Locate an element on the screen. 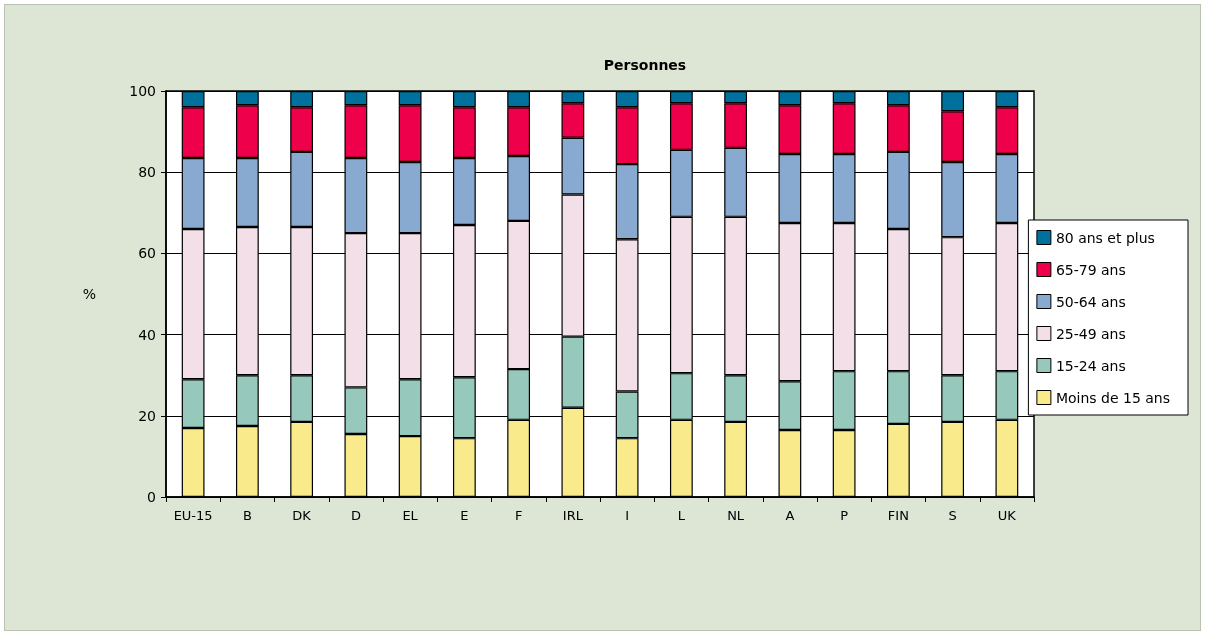 This screenshot has height=635, width=1207. x-tick-label: D is located at coordinates (355, 515).